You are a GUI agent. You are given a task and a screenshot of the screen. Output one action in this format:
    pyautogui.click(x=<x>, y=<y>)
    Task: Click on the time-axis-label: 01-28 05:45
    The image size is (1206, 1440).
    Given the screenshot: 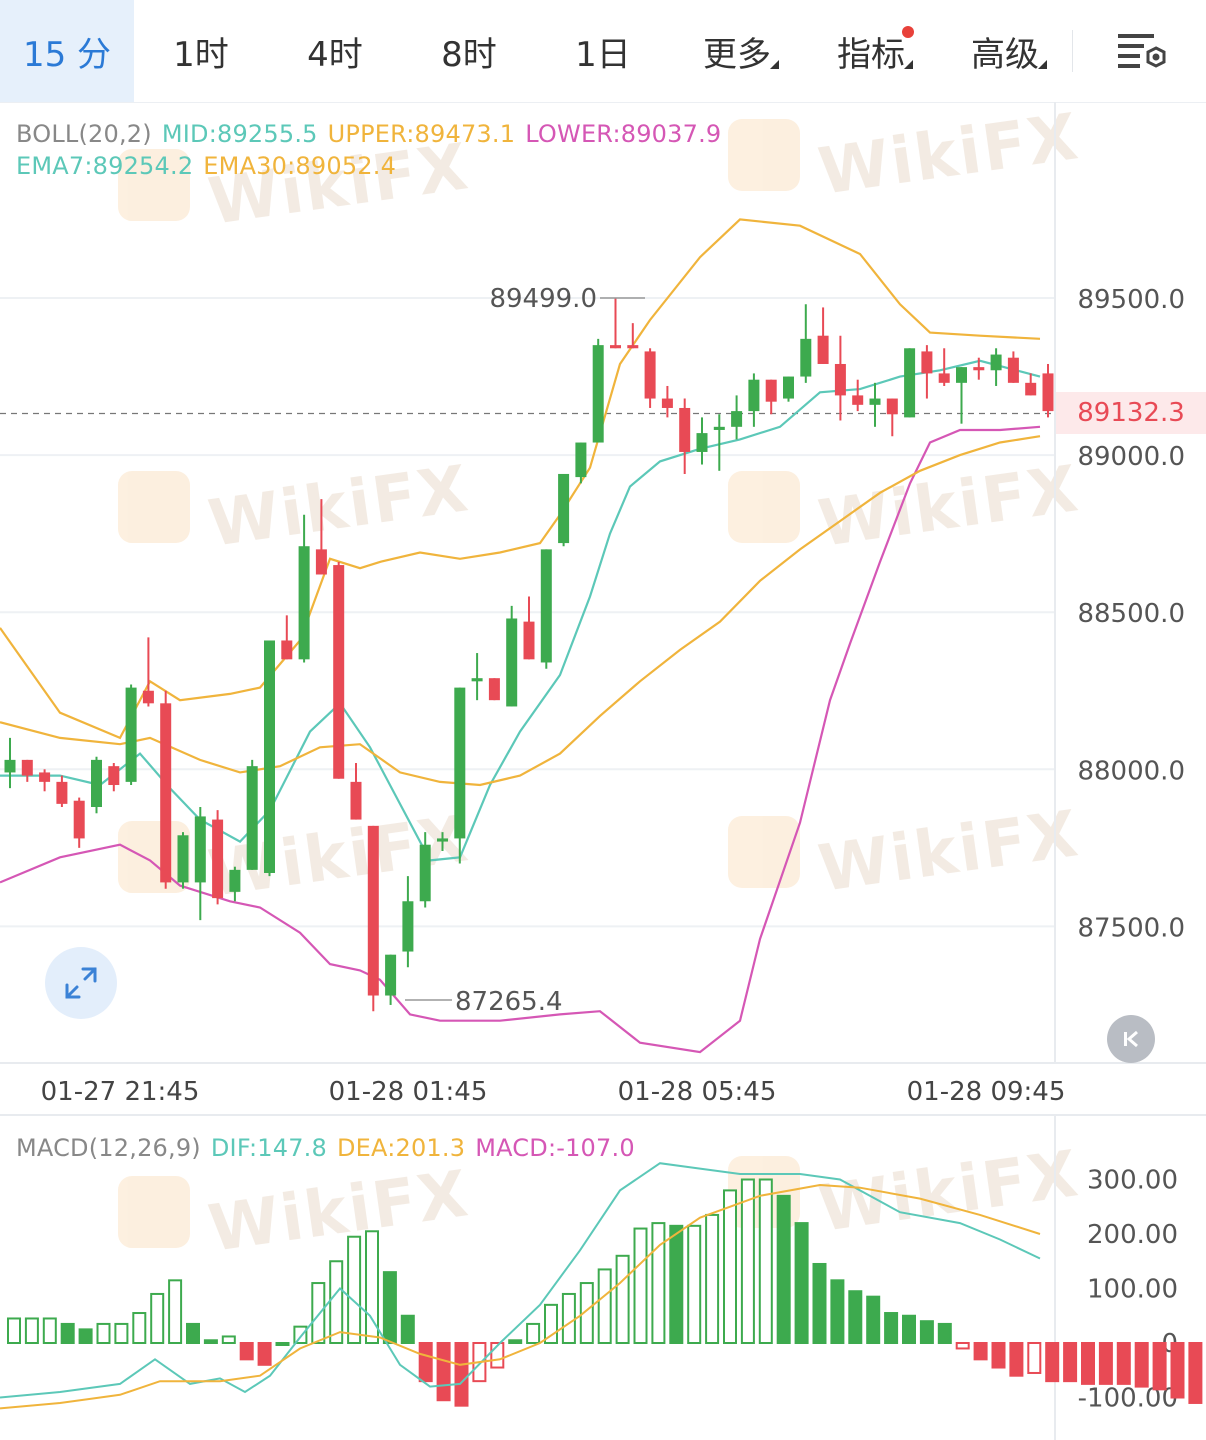 What is the action you would take?
    pyautogui.click(x=697, y=1092)
    